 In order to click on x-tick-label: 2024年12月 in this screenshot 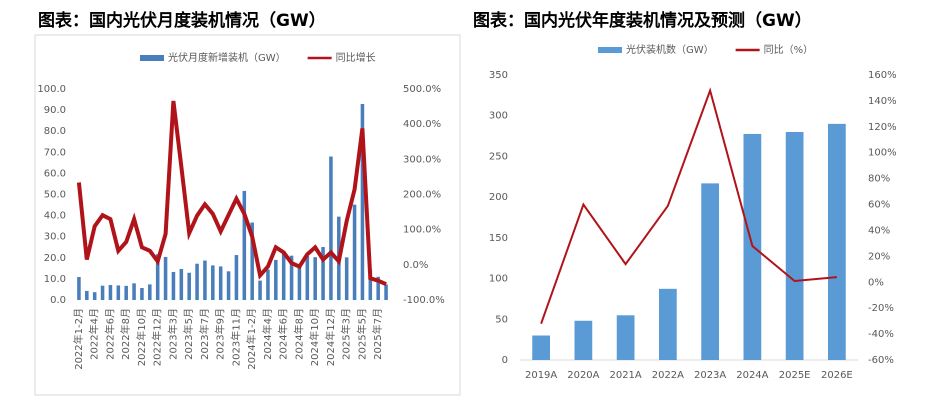, I will do `click(330, 337)`.